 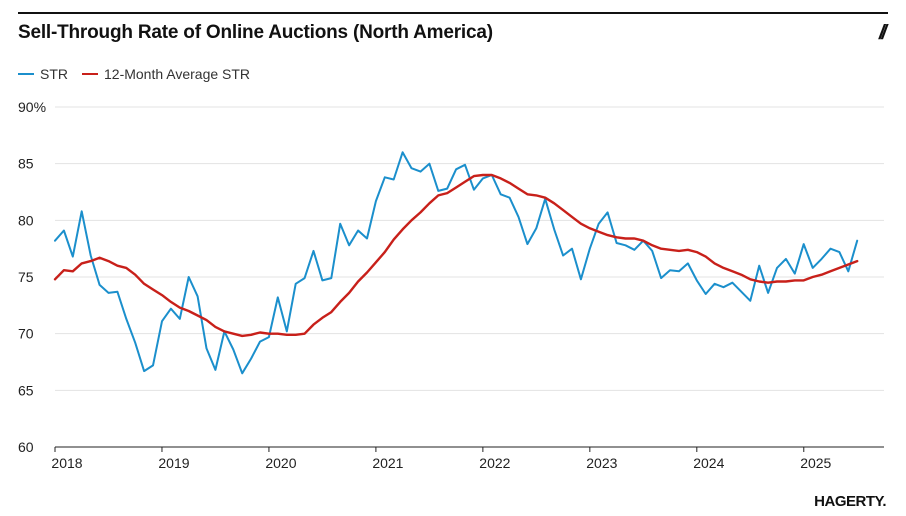 I want to click on legend-label-str: STR, so click(x=54, y=74).